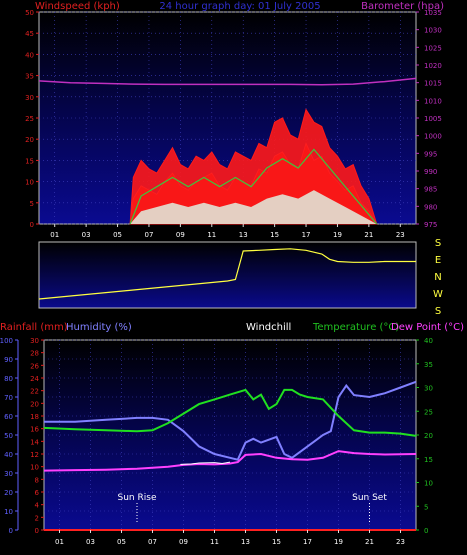  What do you see at coordinates (34, 379) in the screenshot?
I see `rainfall-tick-label: 24` at bounding box center [34, 379].